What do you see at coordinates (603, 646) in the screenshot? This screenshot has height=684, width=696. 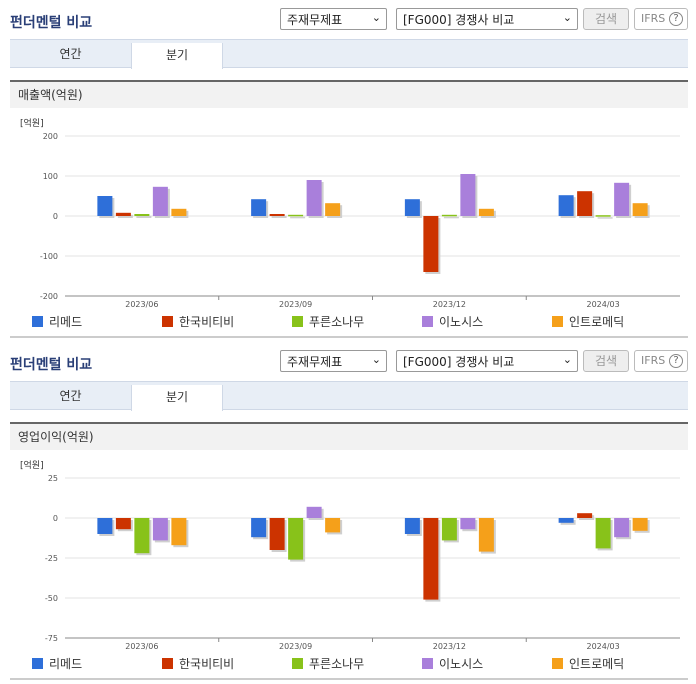 I see `x-tick-label: 2024/03` at bounding box center [603, 646].